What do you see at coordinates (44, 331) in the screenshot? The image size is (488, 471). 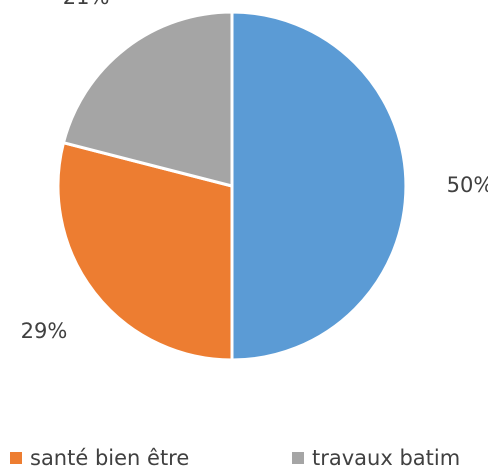 I see `data-label: 29%` at bounding box center [44, 331].